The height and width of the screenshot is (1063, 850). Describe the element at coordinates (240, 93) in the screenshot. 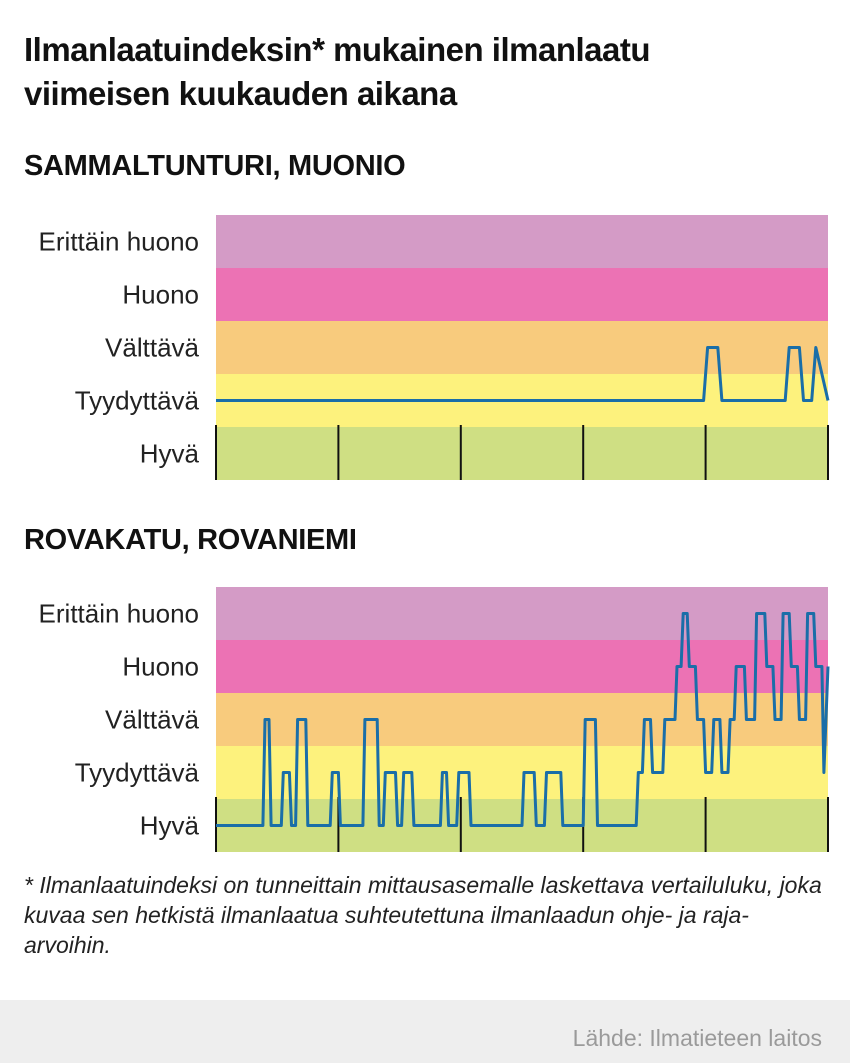

I see `page-title-line-2: viimeisen kuukauden aikana` at that location.